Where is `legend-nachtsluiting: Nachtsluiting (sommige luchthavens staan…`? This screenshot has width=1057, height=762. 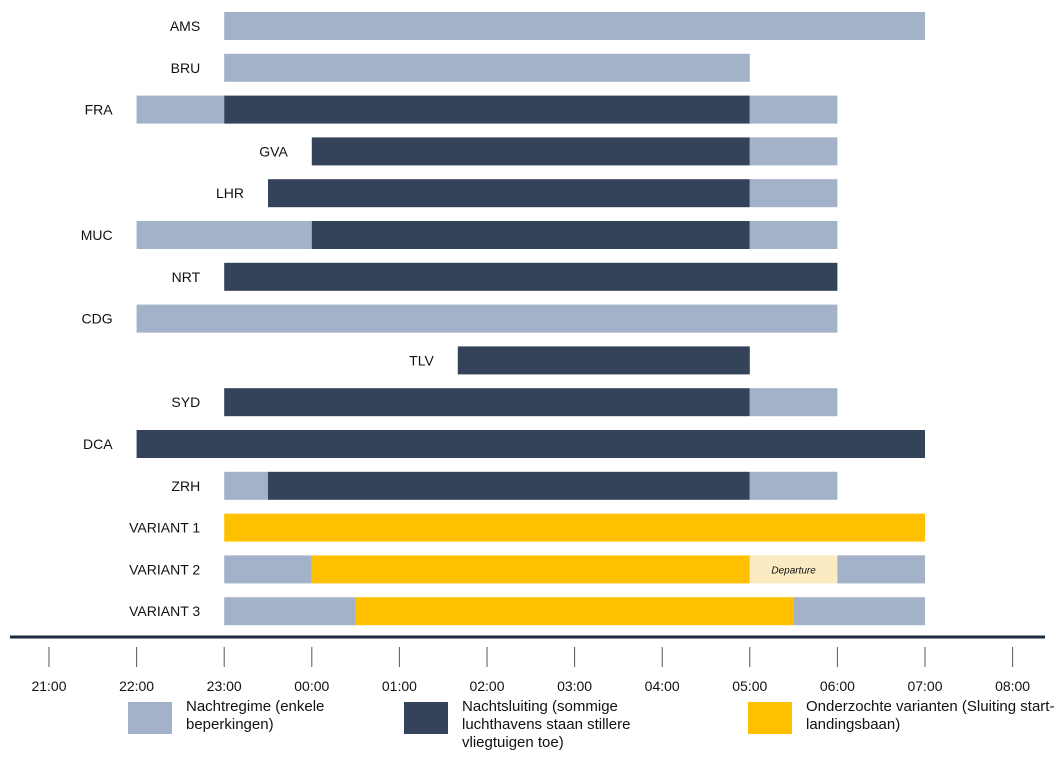 legend-nachtsluiting: Nachtsluiting (sommige luchthavens staan… is located at coordinates (553, 725).